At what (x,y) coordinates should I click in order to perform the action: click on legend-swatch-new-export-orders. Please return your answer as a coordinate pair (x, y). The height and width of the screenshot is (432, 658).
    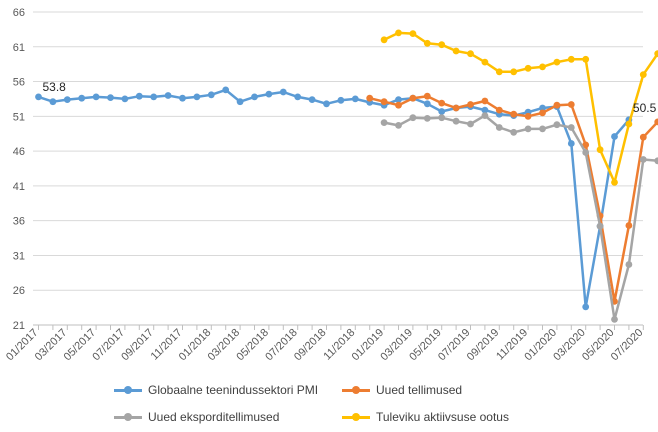
    Looking at the image, I should click on (128, 417).